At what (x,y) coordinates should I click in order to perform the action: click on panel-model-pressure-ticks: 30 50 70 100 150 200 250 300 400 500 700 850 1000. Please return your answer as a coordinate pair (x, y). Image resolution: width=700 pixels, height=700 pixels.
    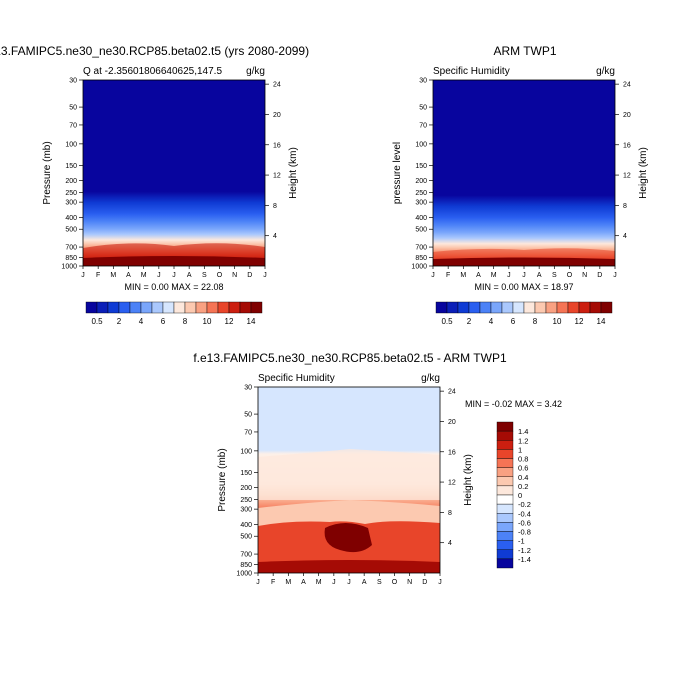
    Looking at the image, I should click on (72, 174).